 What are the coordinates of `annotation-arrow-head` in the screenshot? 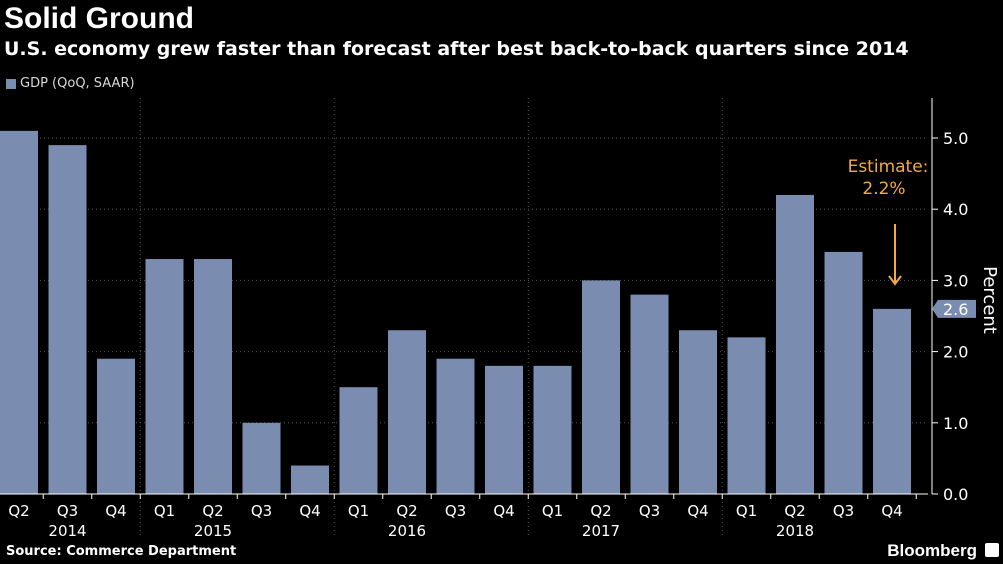 It's located at (895, 280).